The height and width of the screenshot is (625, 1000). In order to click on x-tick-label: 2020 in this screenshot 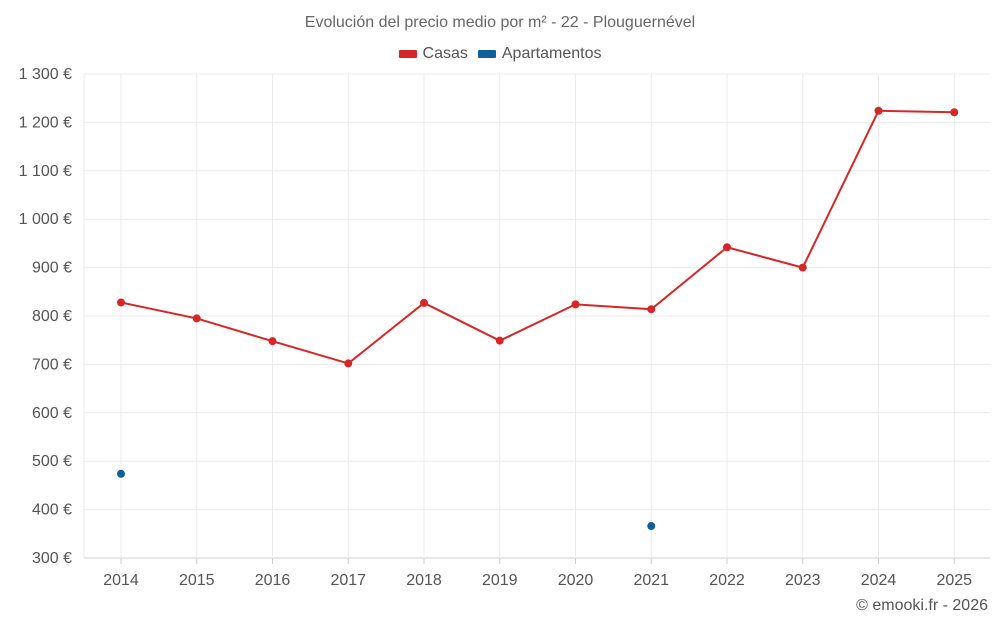, I will do `click(576, 580)`.